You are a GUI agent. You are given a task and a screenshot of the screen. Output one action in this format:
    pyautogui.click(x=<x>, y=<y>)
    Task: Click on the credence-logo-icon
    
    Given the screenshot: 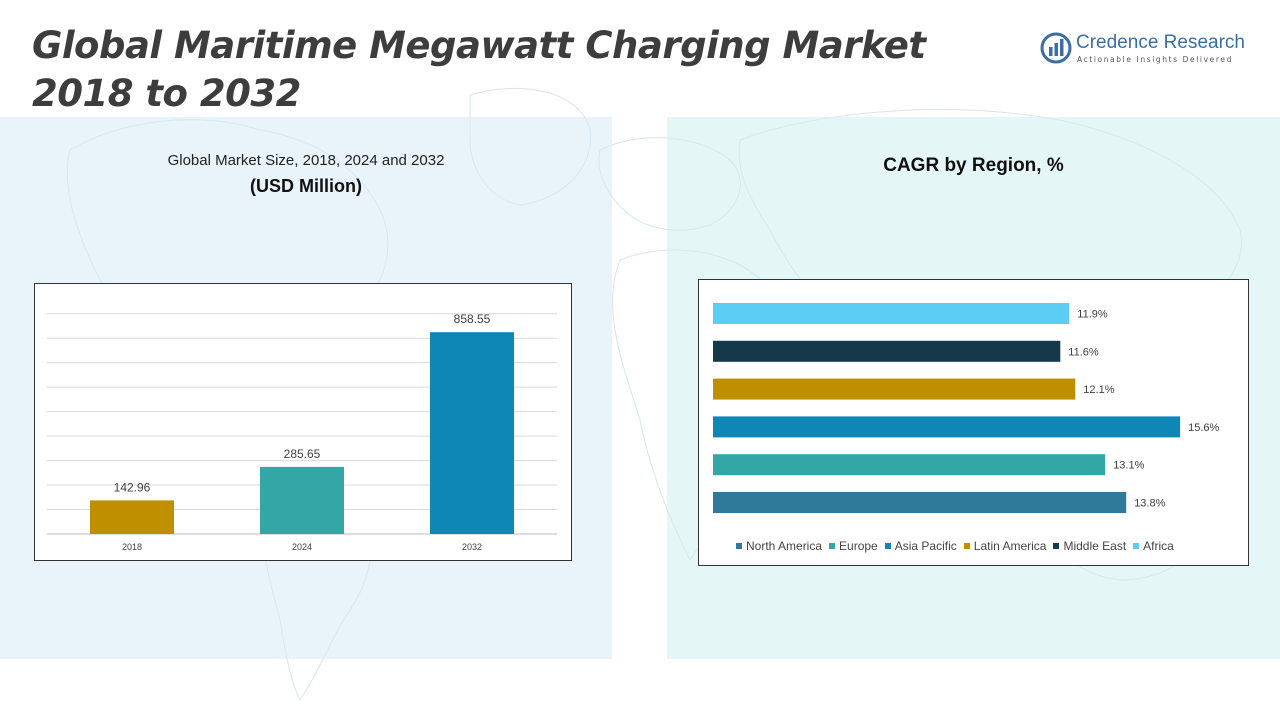 What is the action you would take?
    pyautogui.click(x=1056, y=48)
    